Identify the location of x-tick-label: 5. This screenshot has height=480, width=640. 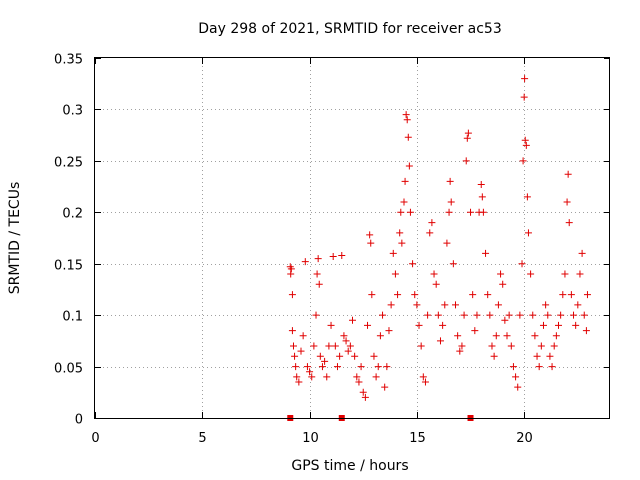
(202, 438).